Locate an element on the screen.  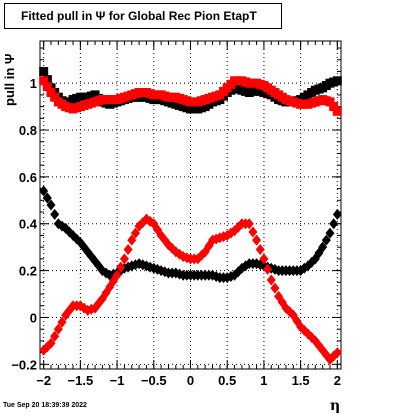
x-axis-label: η is located at coordinates (335, 406).